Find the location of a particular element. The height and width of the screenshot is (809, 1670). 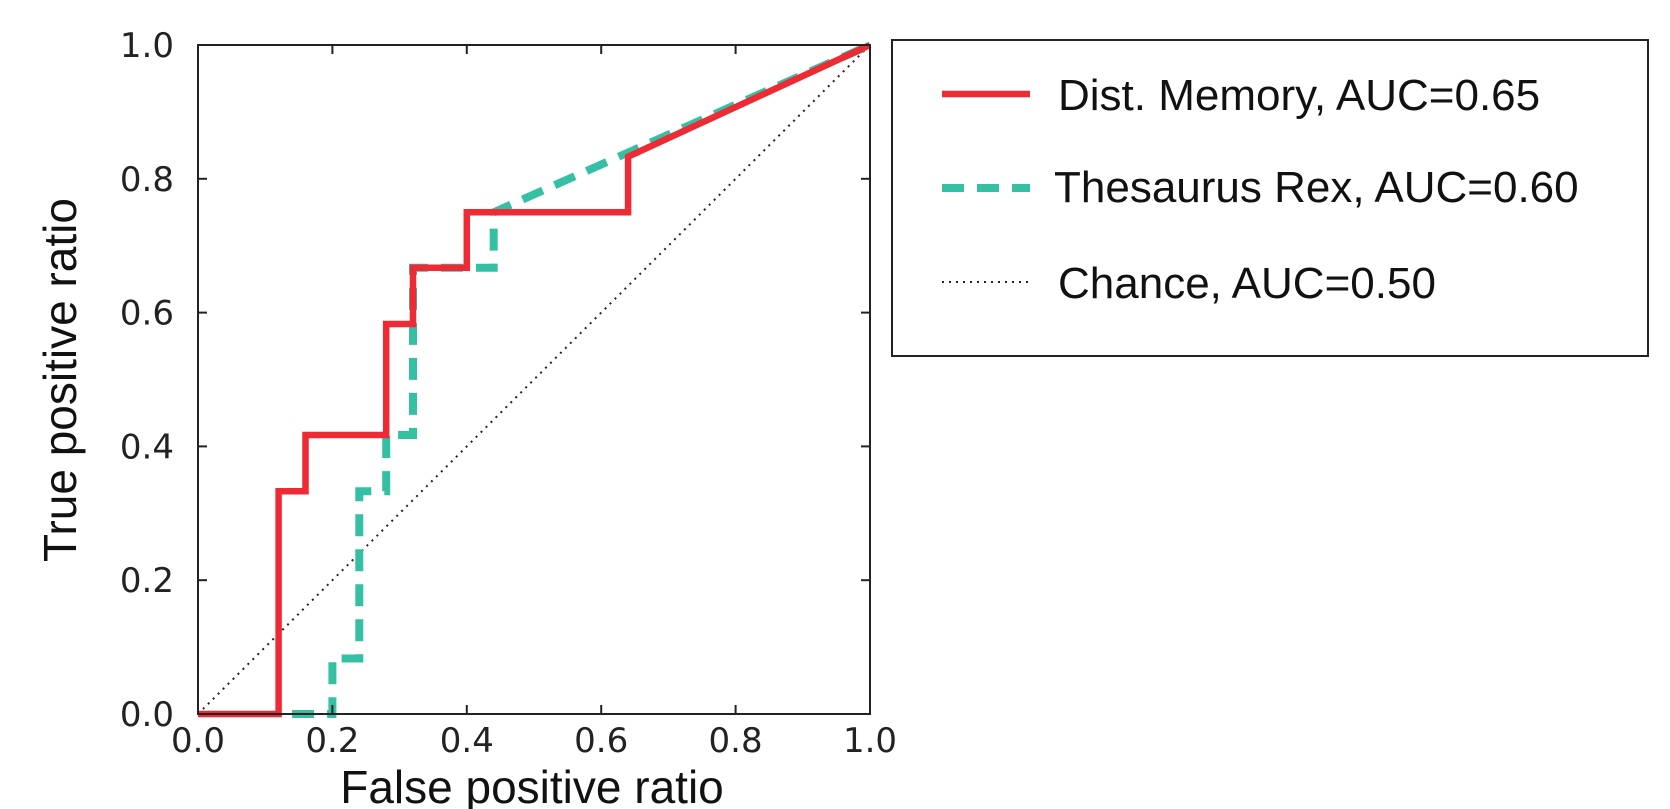

y-tick-label: 0.8 is located at coordinates (147, 180).